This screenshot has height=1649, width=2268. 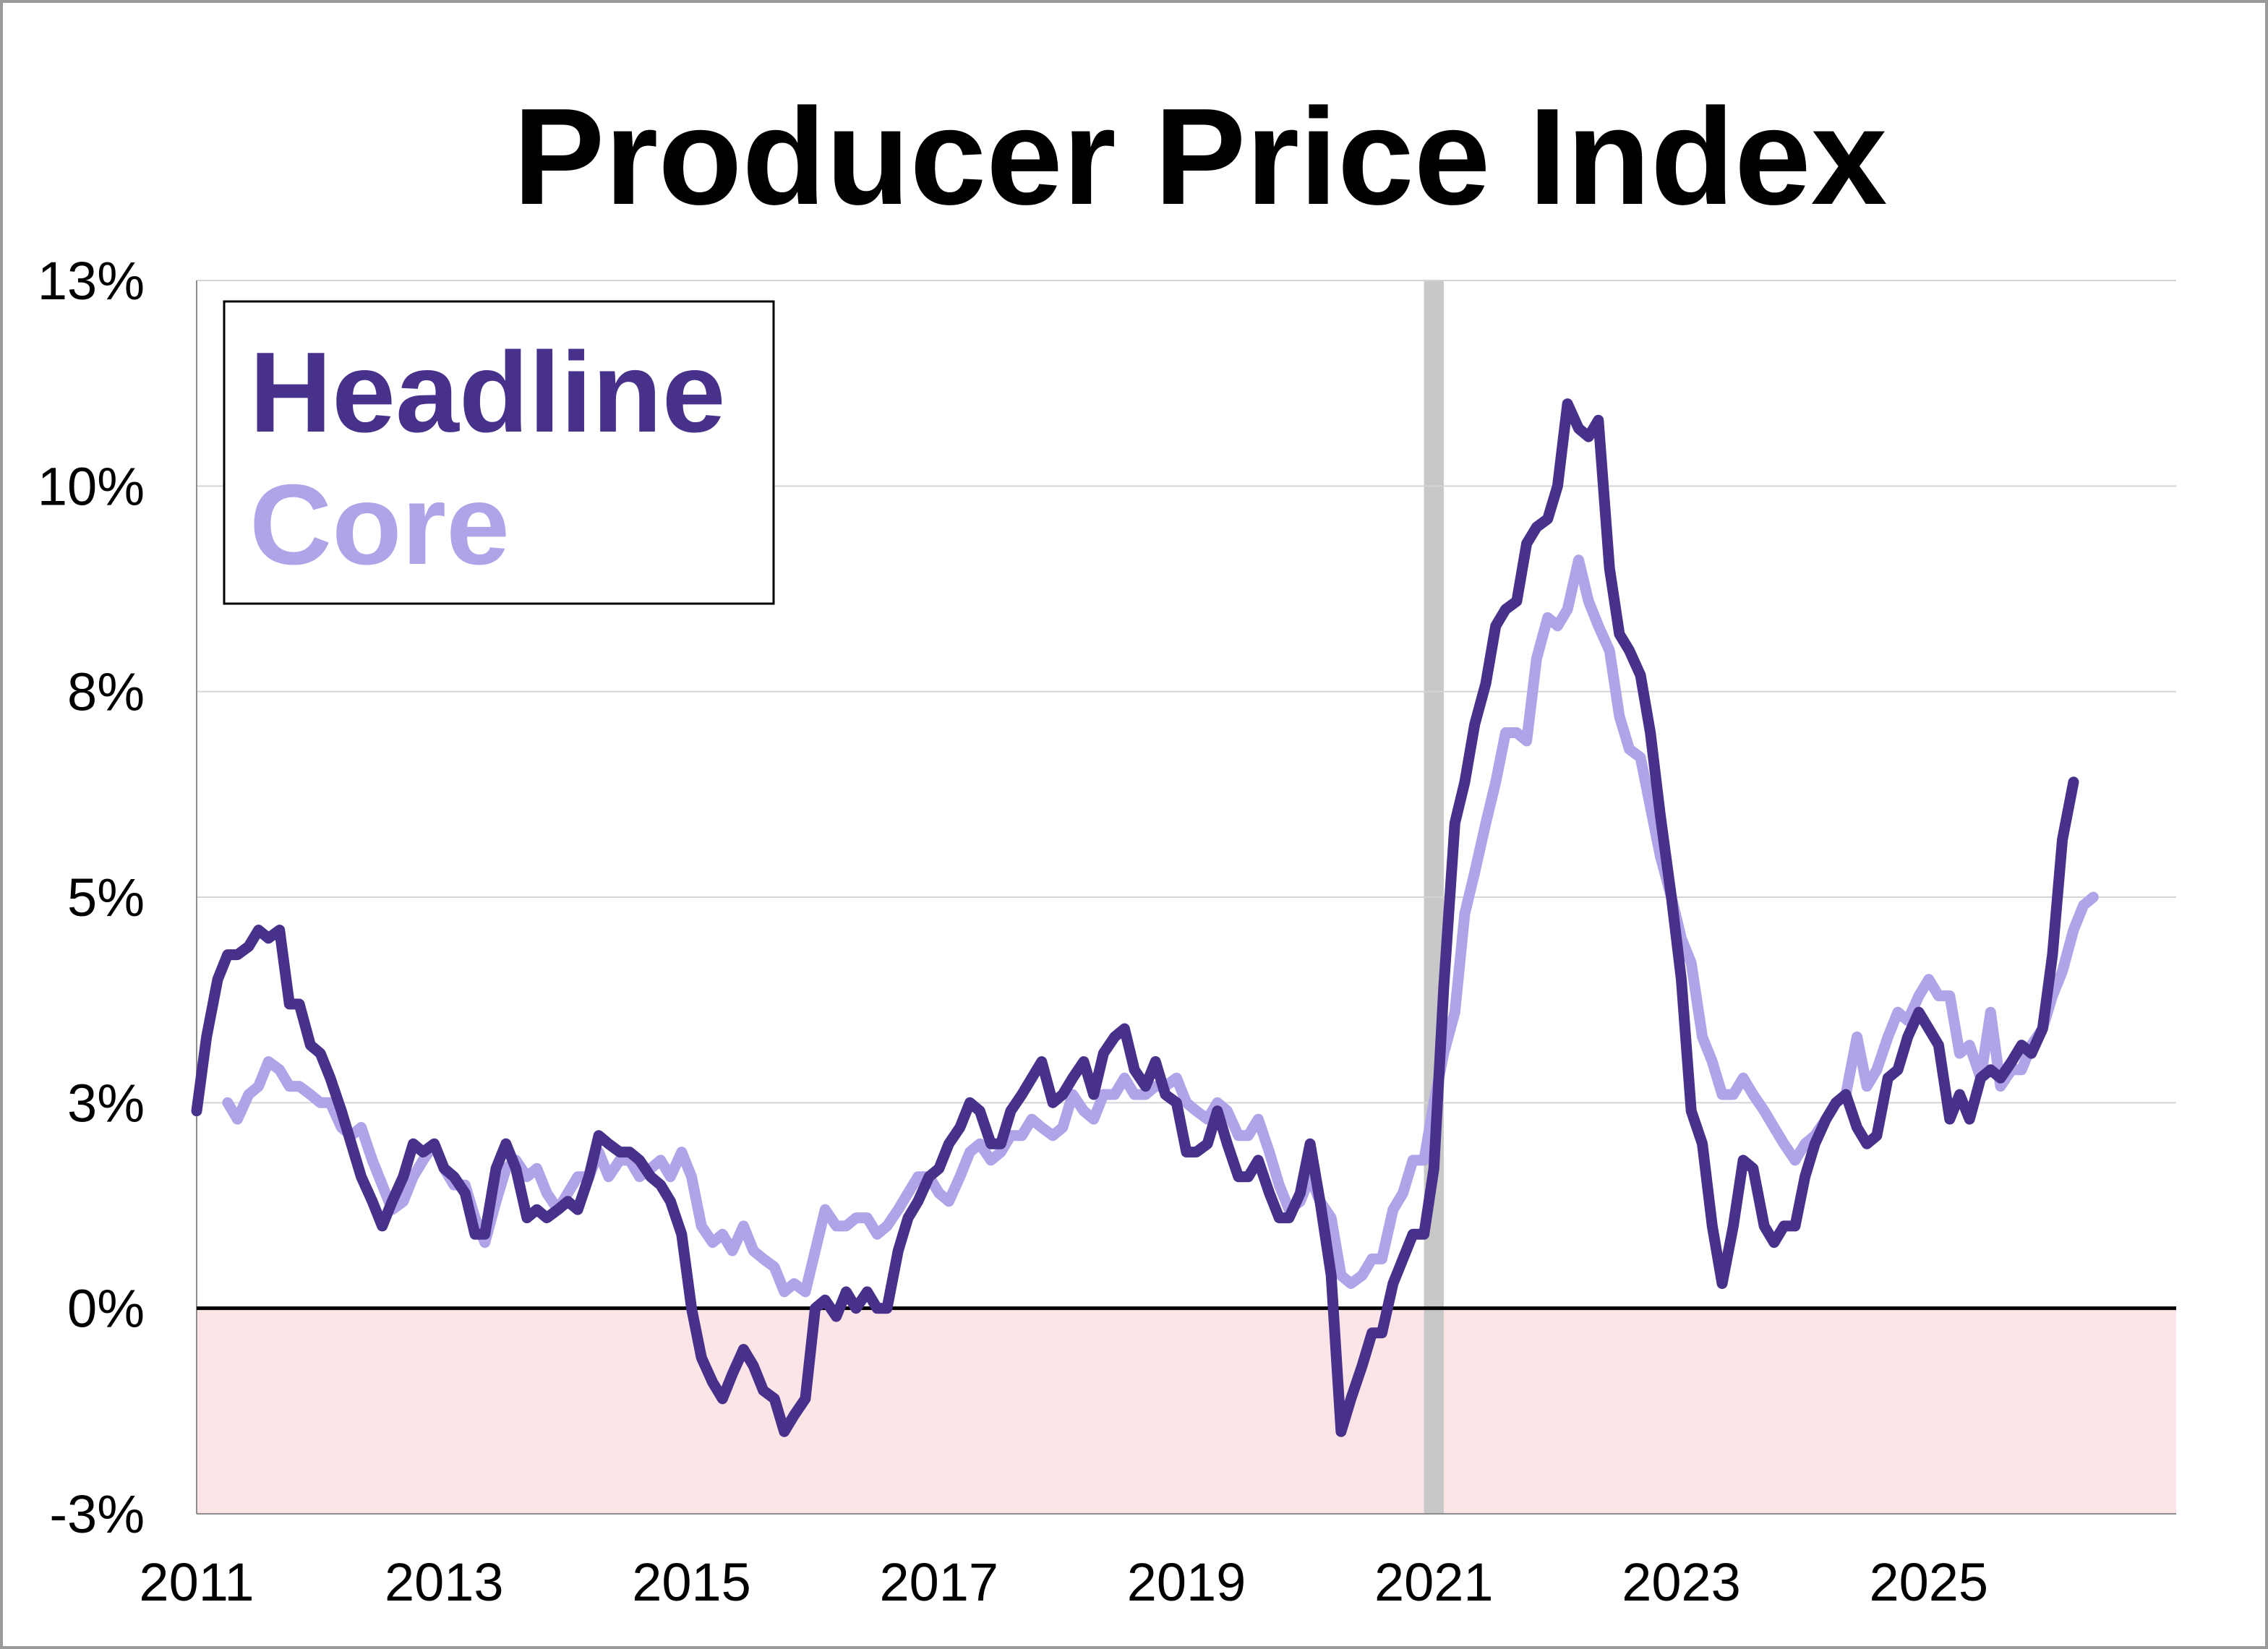 What do you see at coordinates (1928, 1582) in the screenshot?
I see `x-tick-label: 2025` at bounding box center [1928, 1582].